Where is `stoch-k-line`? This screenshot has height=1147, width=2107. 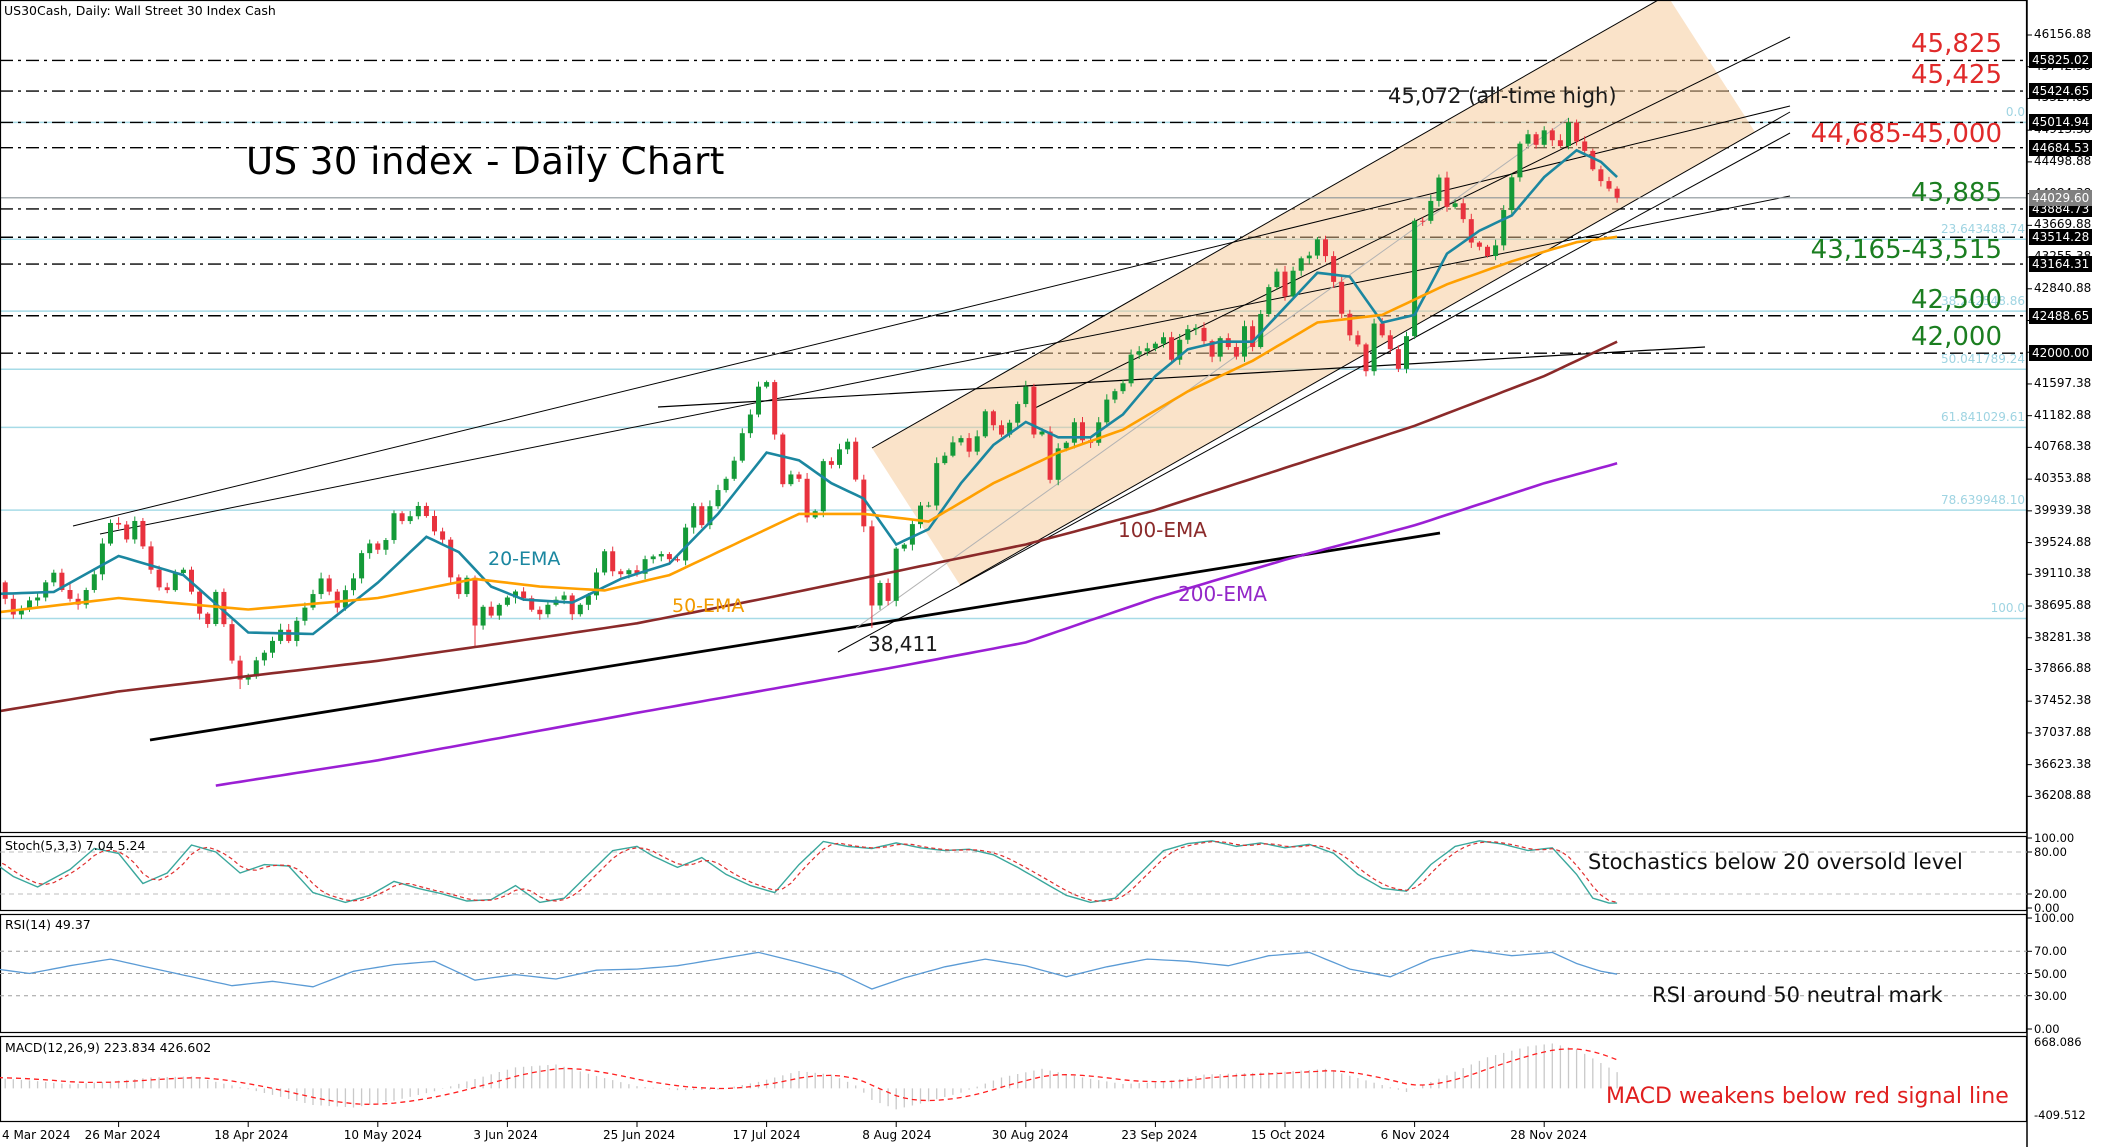
stoch-k-line is located at coordinates (809, 872).